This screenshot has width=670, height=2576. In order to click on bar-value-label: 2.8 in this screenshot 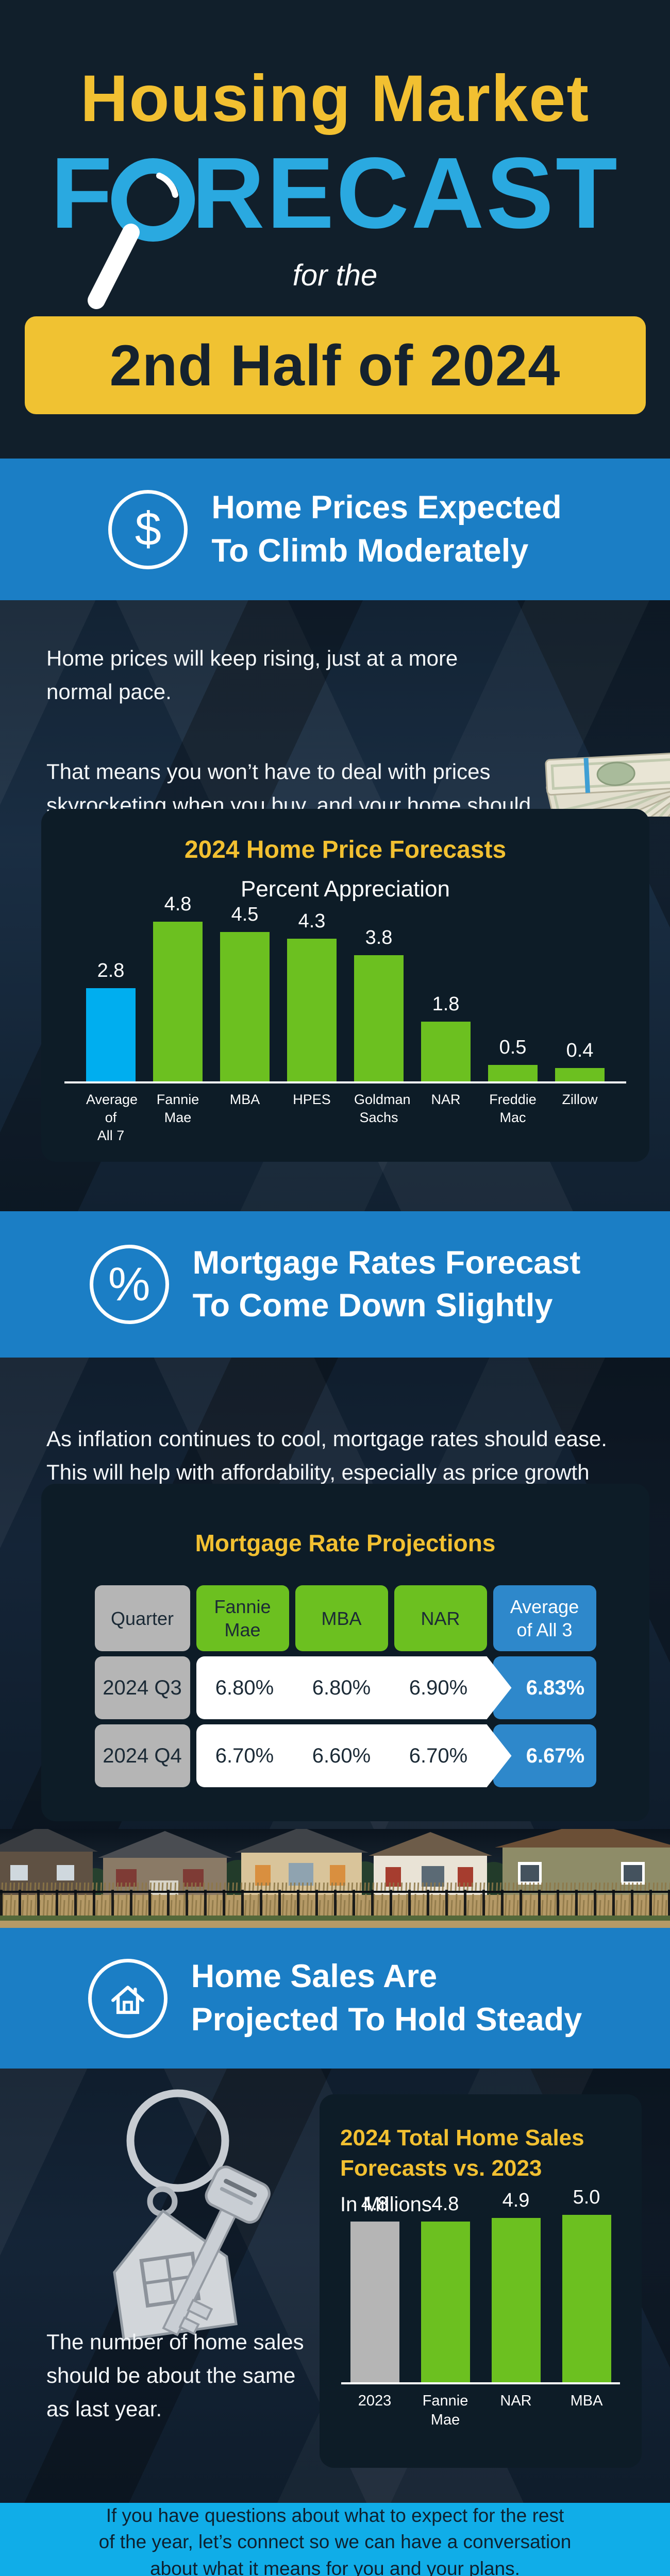, I will do `click(111, 970)`.